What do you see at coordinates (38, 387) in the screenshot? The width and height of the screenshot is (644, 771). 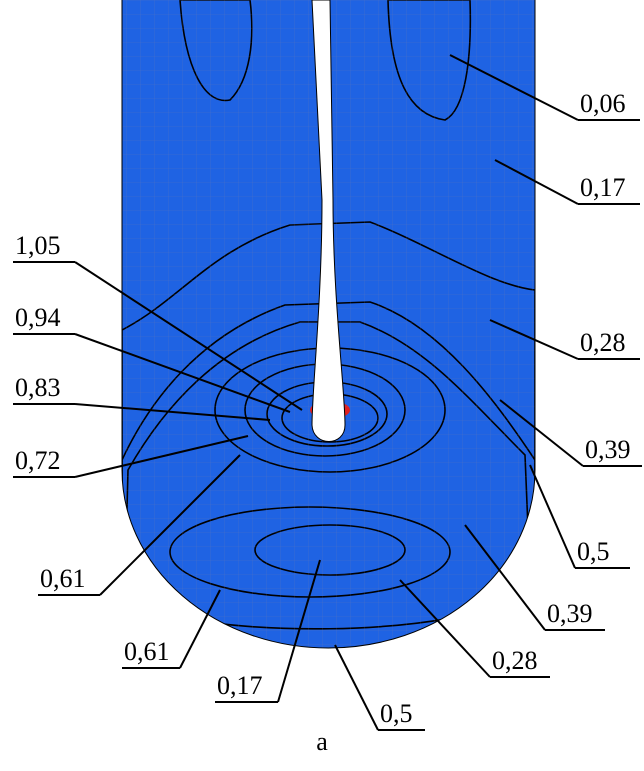 I see `contour-label: 0,83` at bounding box center [38, 387].